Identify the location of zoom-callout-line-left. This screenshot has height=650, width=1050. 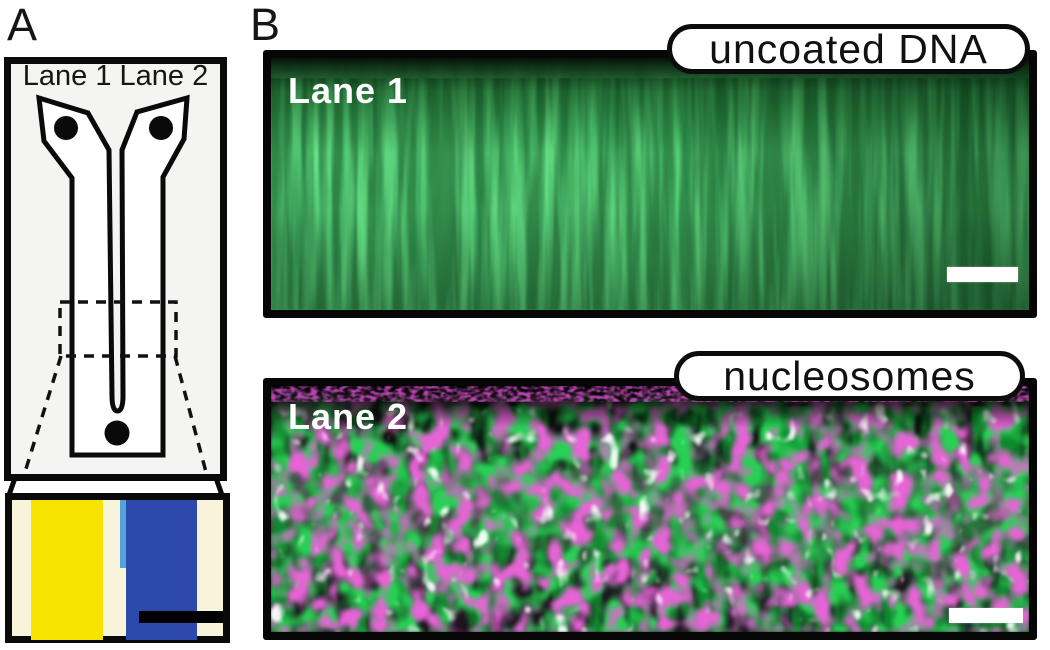
(43, 414).